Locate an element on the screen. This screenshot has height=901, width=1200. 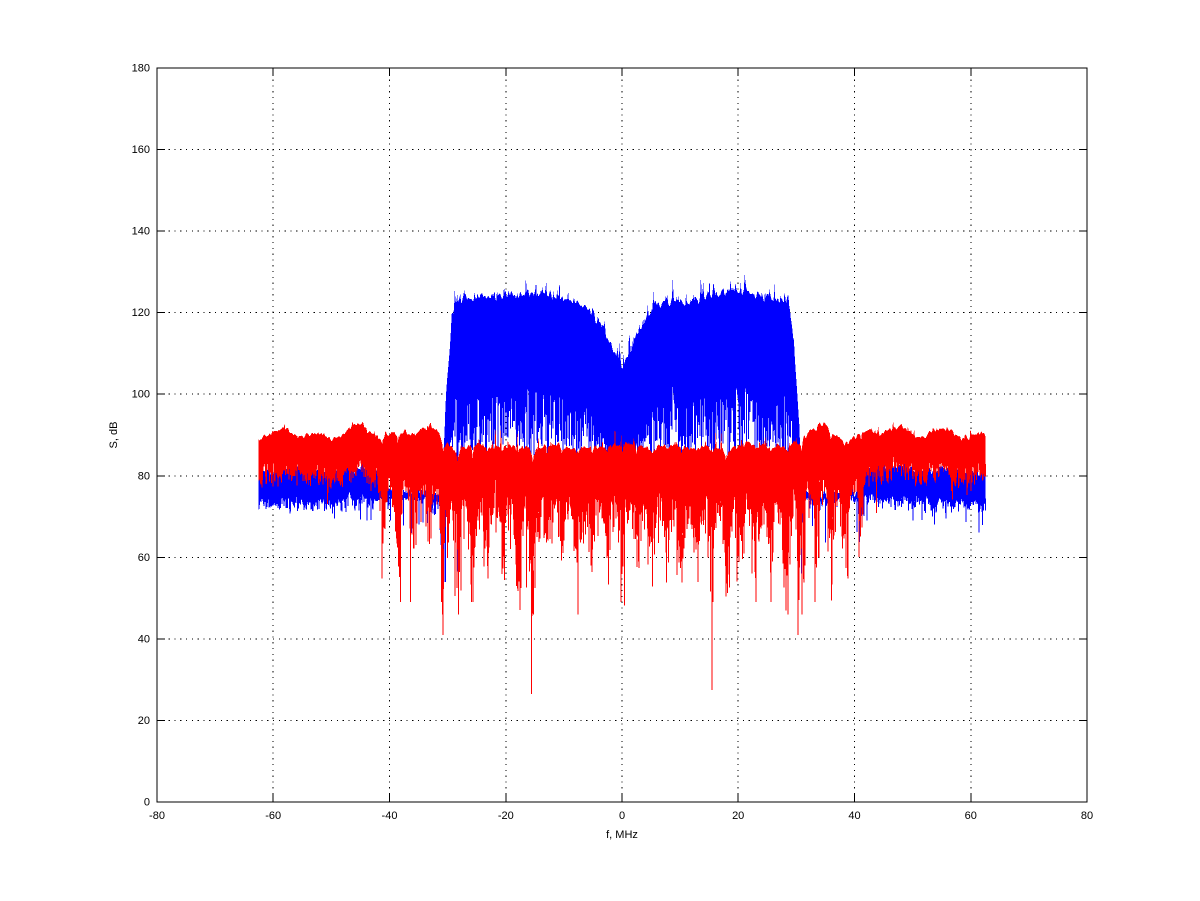
svg-text: -80 is located at coordinates (157, 816).